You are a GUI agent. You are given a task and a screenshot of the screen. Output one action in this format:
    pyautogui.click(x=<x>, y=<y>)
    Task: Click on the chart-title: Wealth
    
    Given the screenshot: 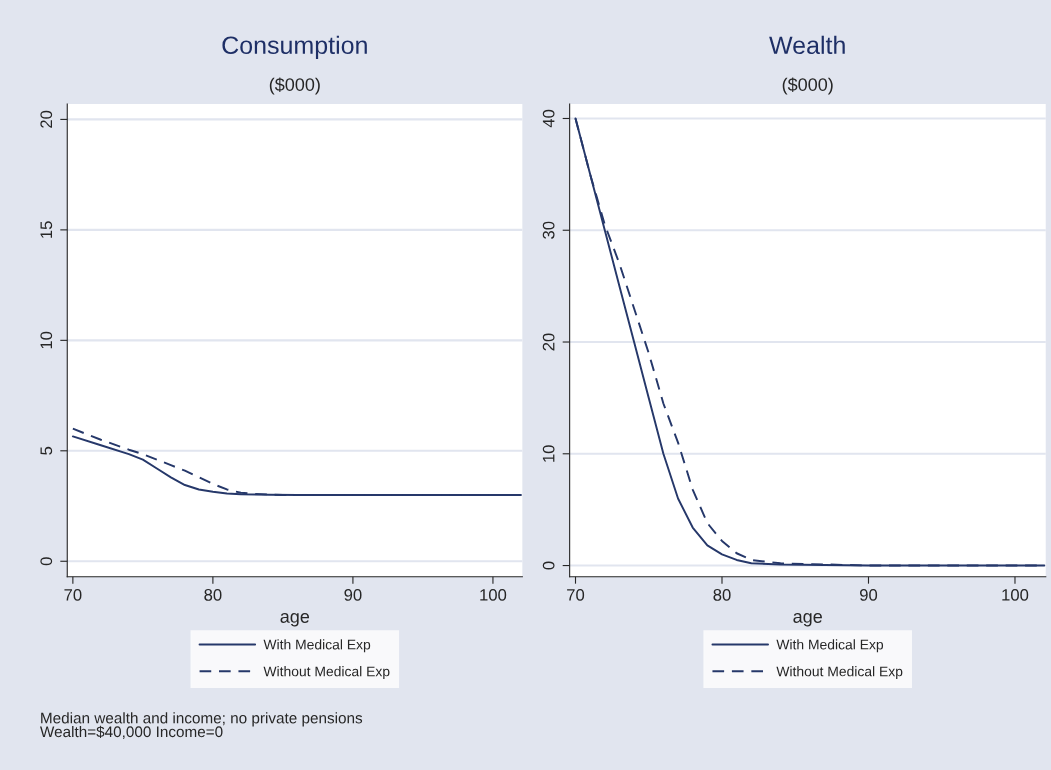 What is the action you would take?
    pyautogui.click(x=807, y=45)
    